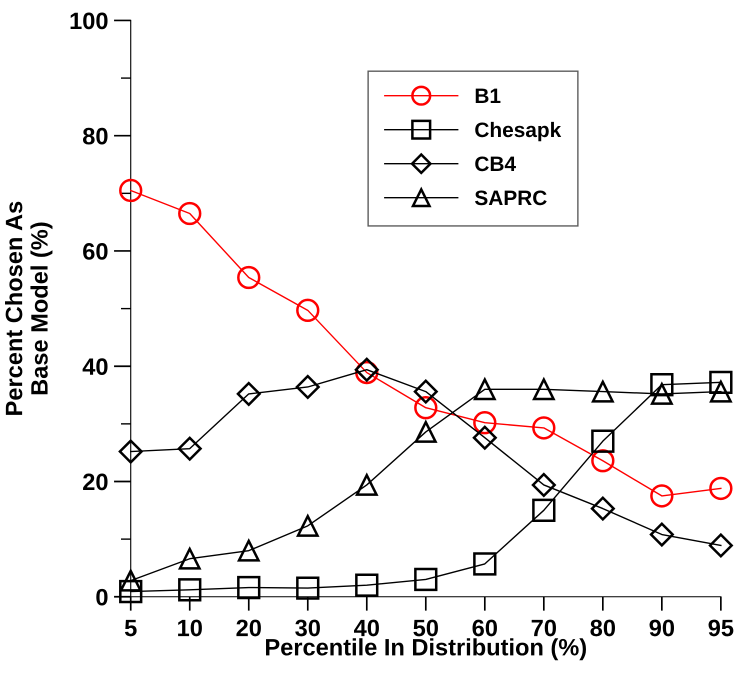  I want to click on y-tick-label: 60, so click(95, 251).